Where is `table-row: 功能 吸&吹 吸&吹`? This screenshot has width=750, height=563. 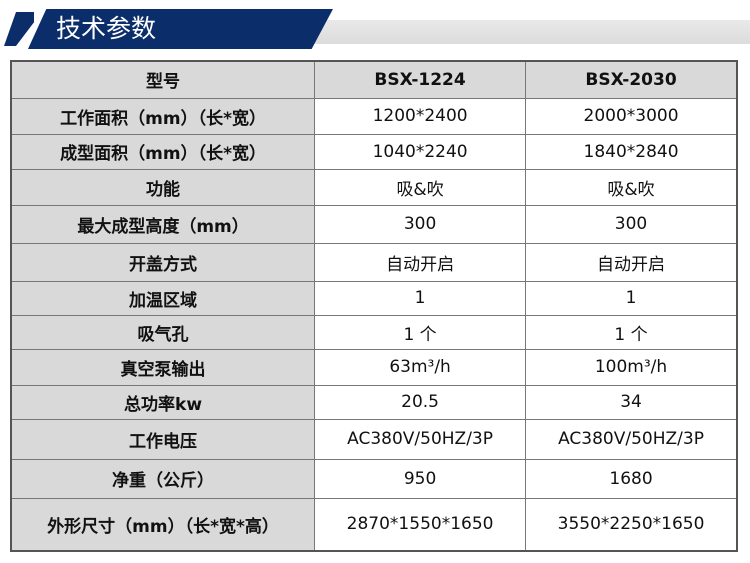 table-row: 功能 吸&吹 吸&吹 is located at coordinates (374, 187).